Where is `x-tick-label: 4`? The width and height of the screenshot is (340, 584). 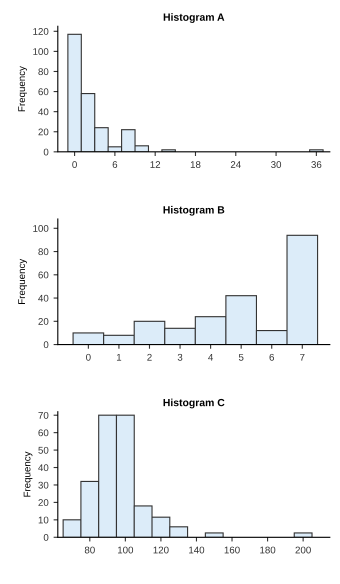
x-tick-label: 4 is located at coordinates (211, 357).